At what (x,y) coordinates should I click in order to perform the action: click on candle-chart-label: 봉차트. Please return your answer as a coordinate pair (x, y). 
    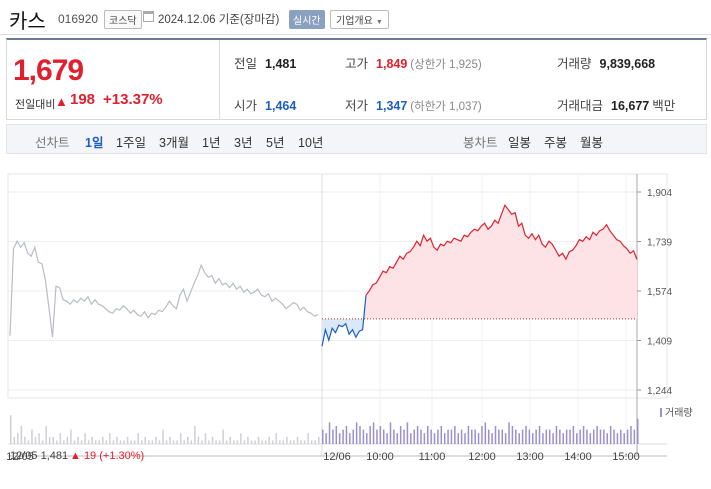
    Looking at the image, I should click on (480, 143).